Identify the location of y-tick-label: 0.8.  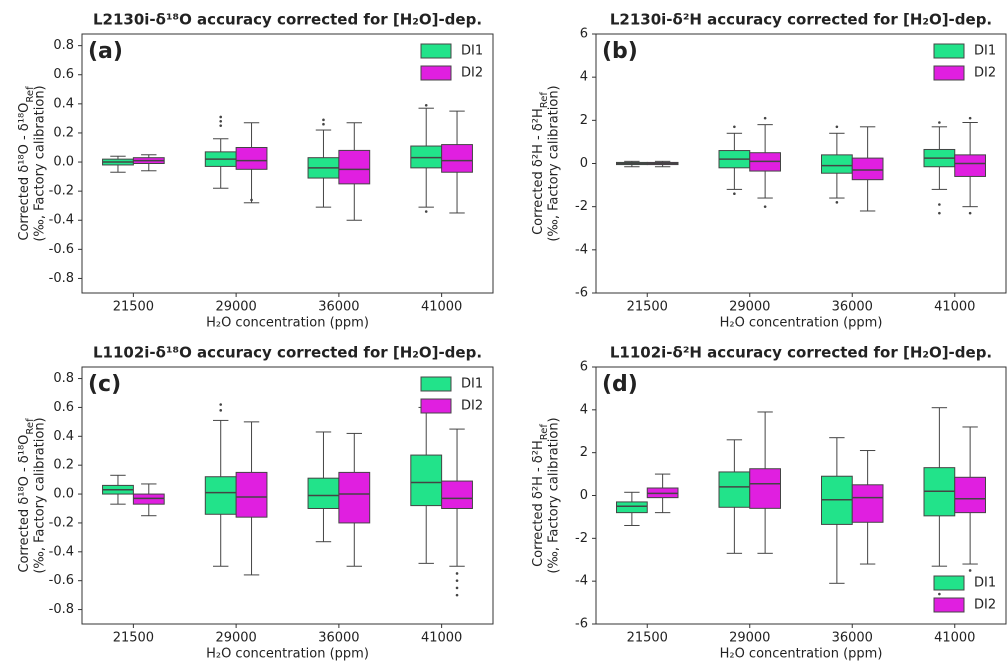
(63, 378).